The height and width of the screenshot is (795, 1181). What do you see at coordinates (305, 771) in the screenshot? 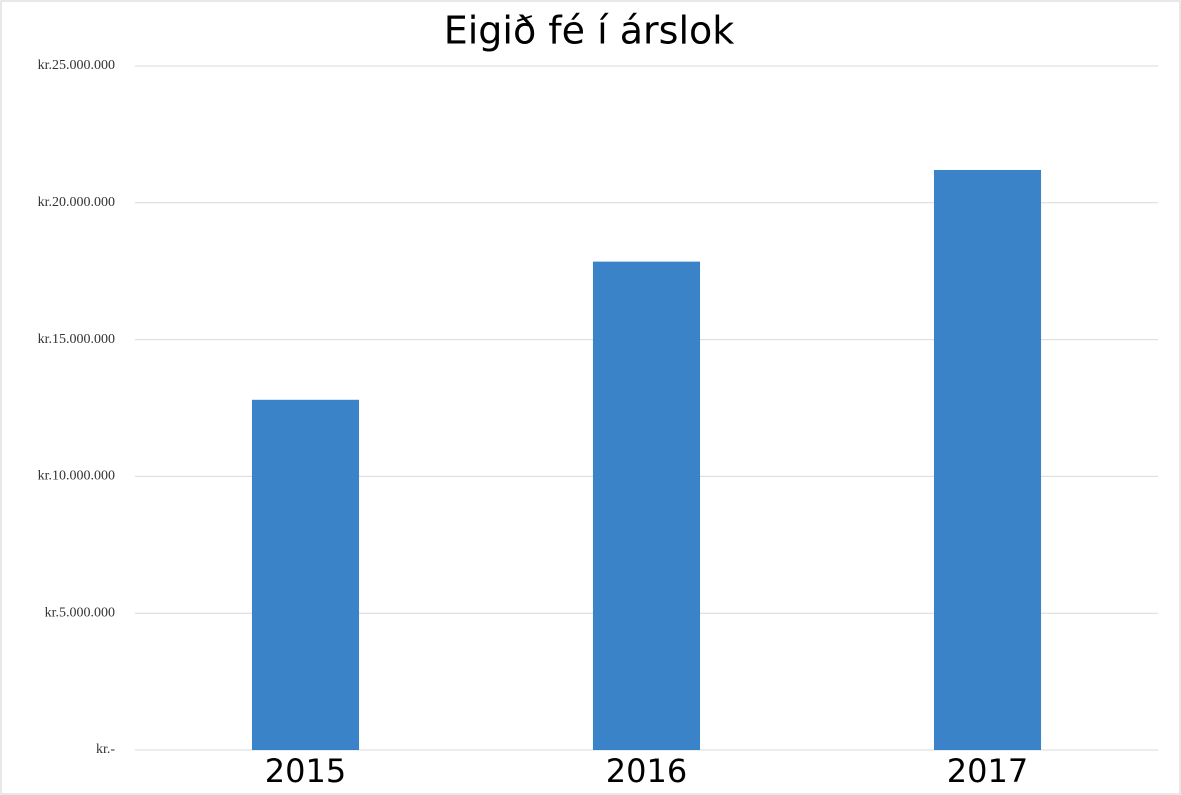
I see `x-tick-label: 2015` at bounding box center [305, 771].